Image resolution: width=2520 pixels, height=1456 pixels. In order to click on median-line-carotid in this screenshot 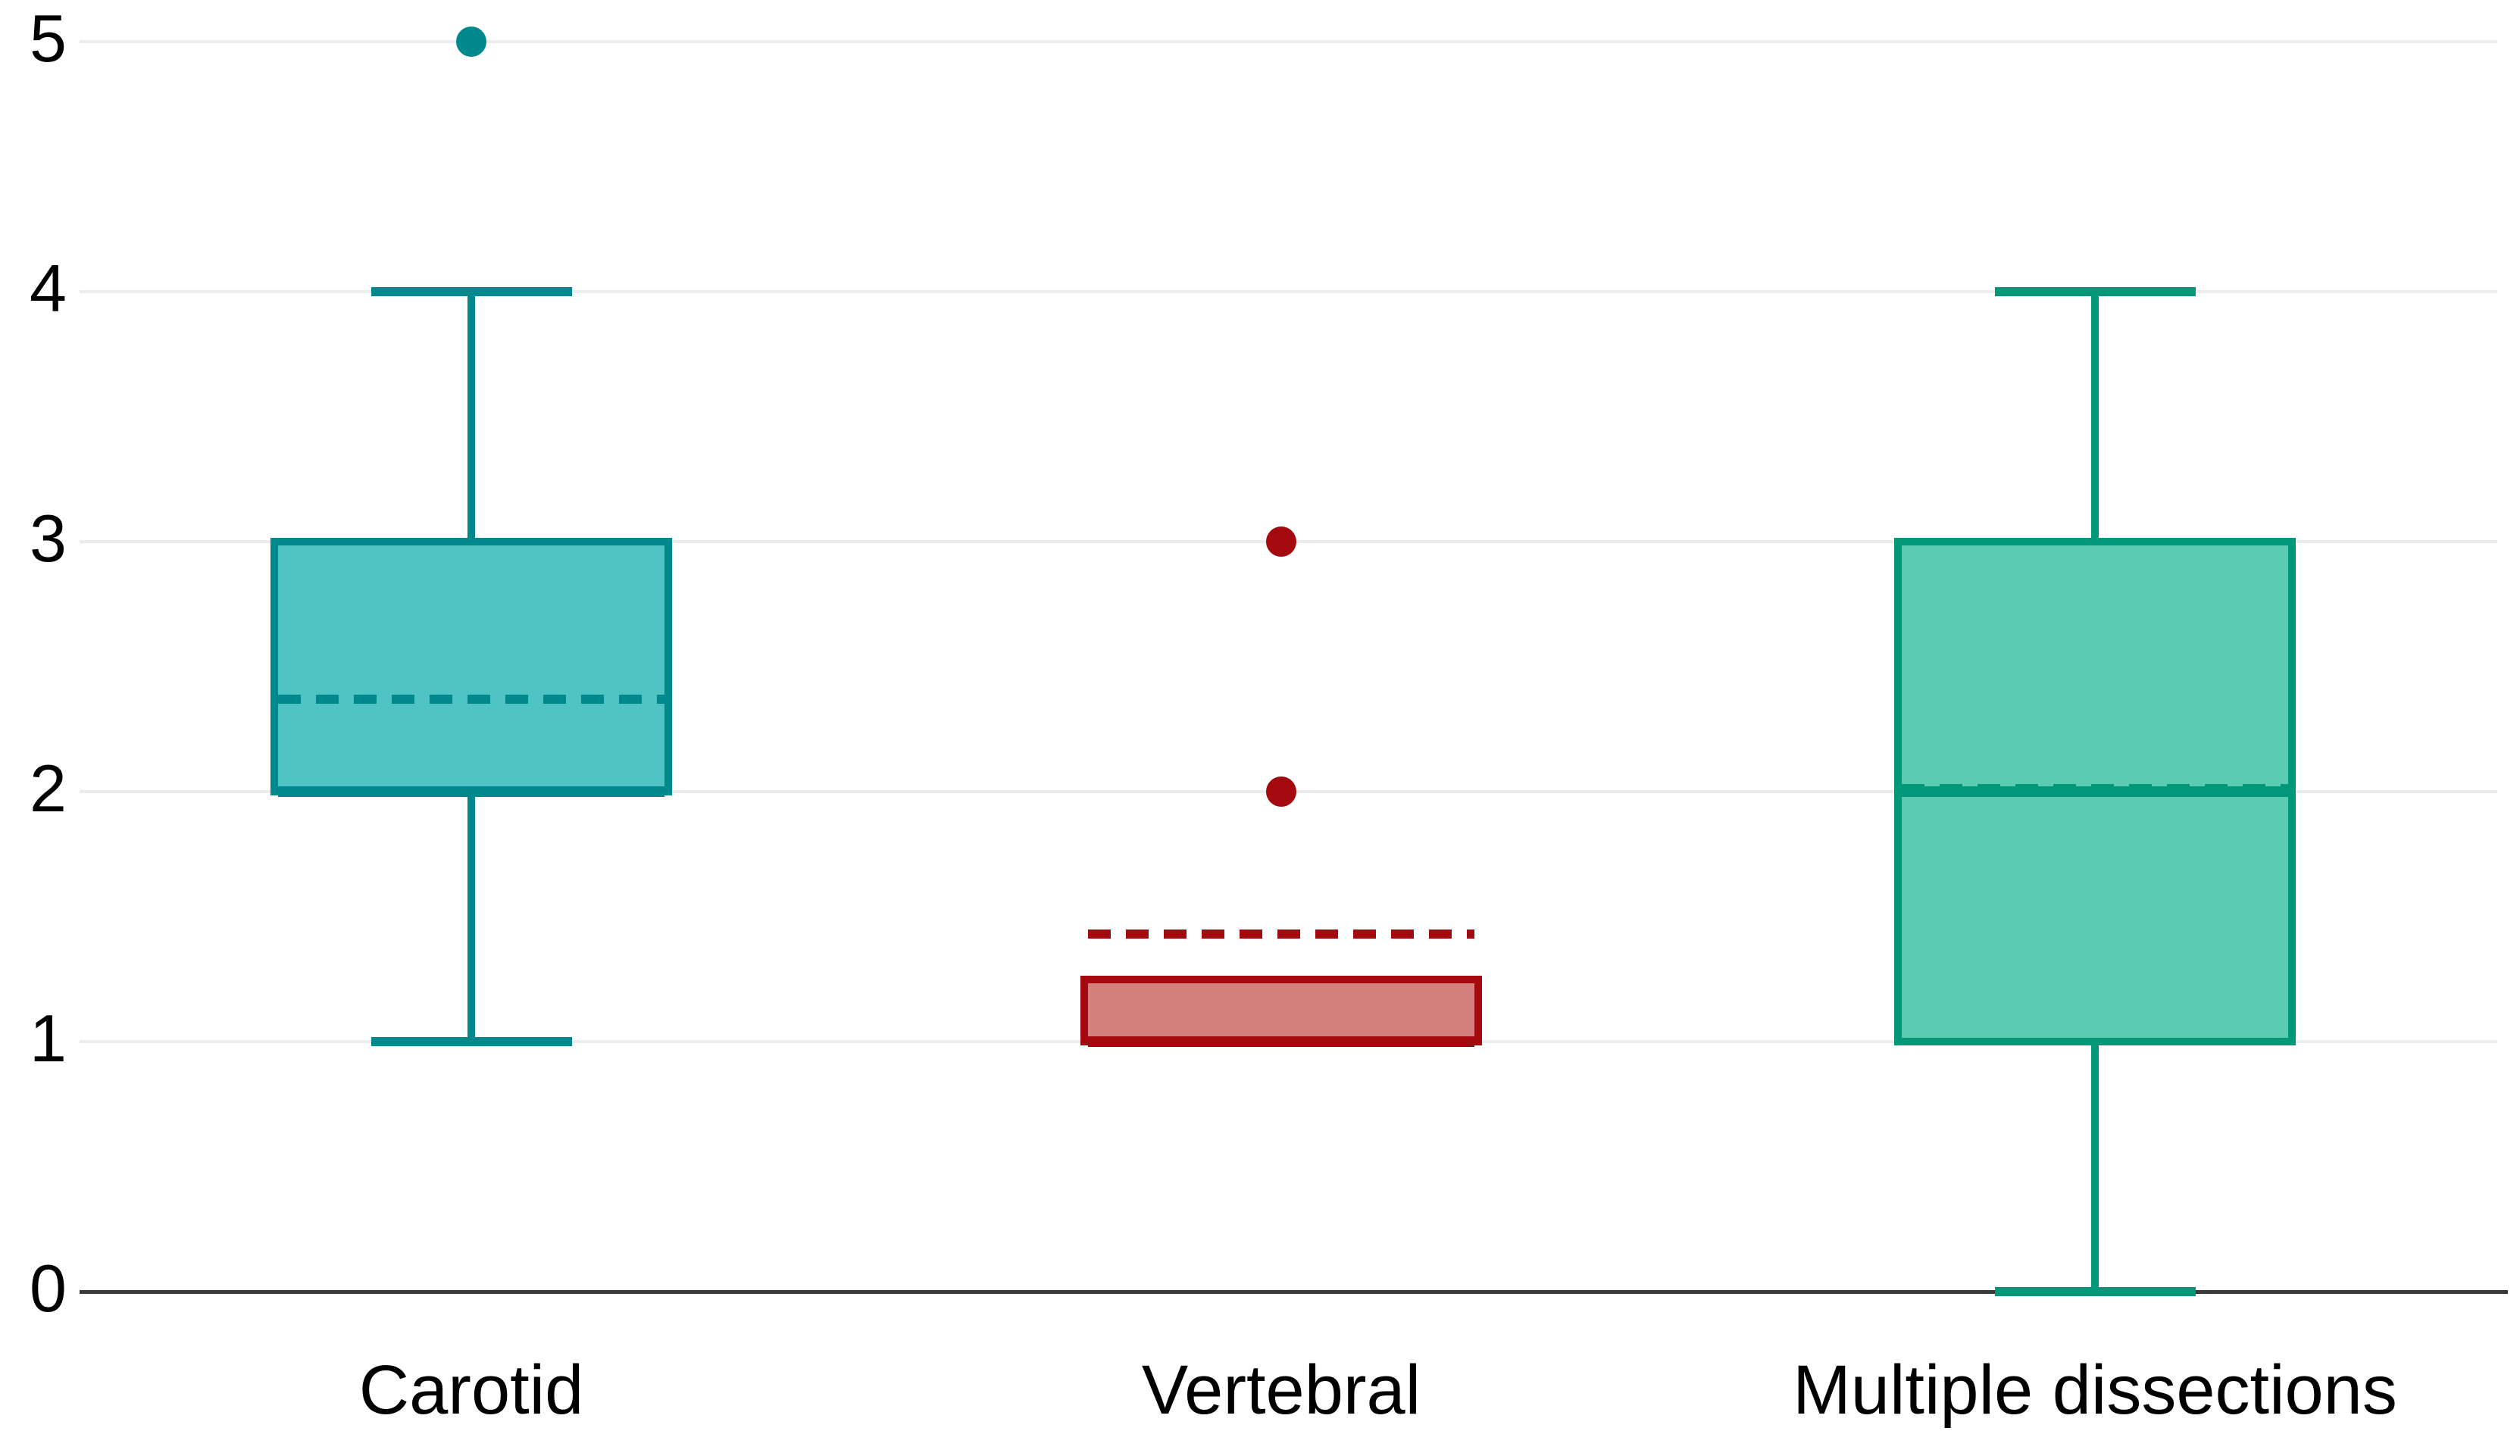, I will do `click(471, 792)`.